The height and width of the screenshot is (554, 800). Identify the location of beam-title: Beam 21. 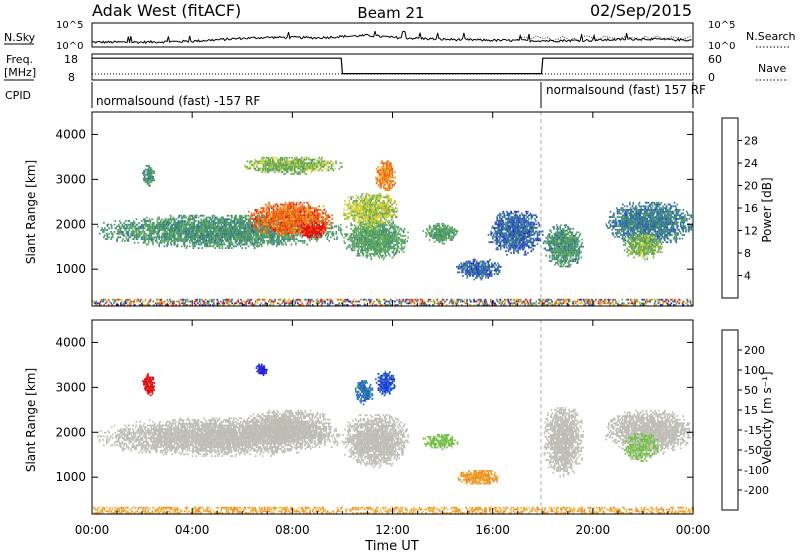
(390, 13).